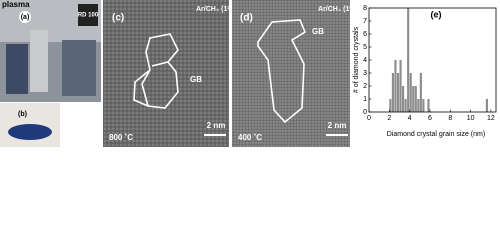  What do you see at coordinates (430, 118) in the screenshot?
I see `x-tick-label: 6` at bounding box center [430, 118].